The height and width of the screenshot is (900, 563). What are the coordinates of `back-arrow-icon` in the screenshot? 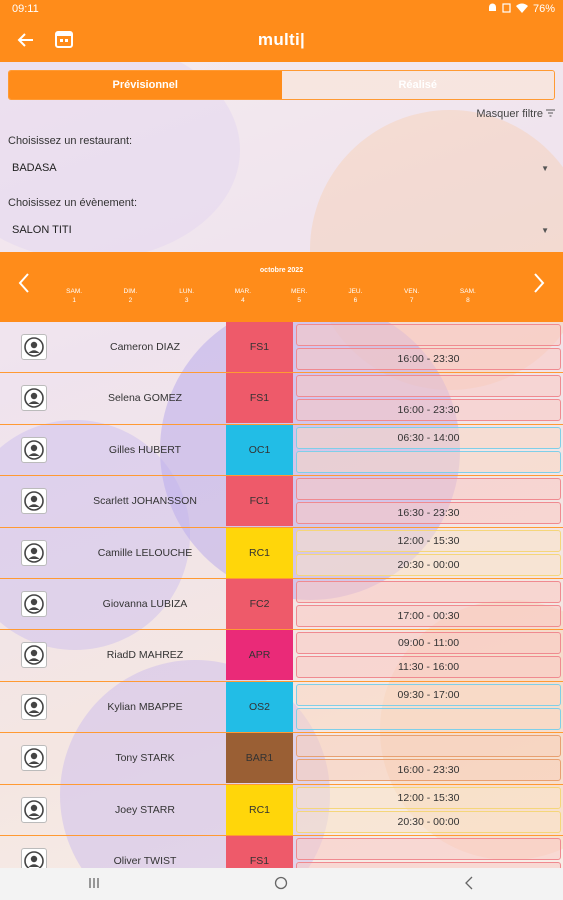 It's located at (26, 40).